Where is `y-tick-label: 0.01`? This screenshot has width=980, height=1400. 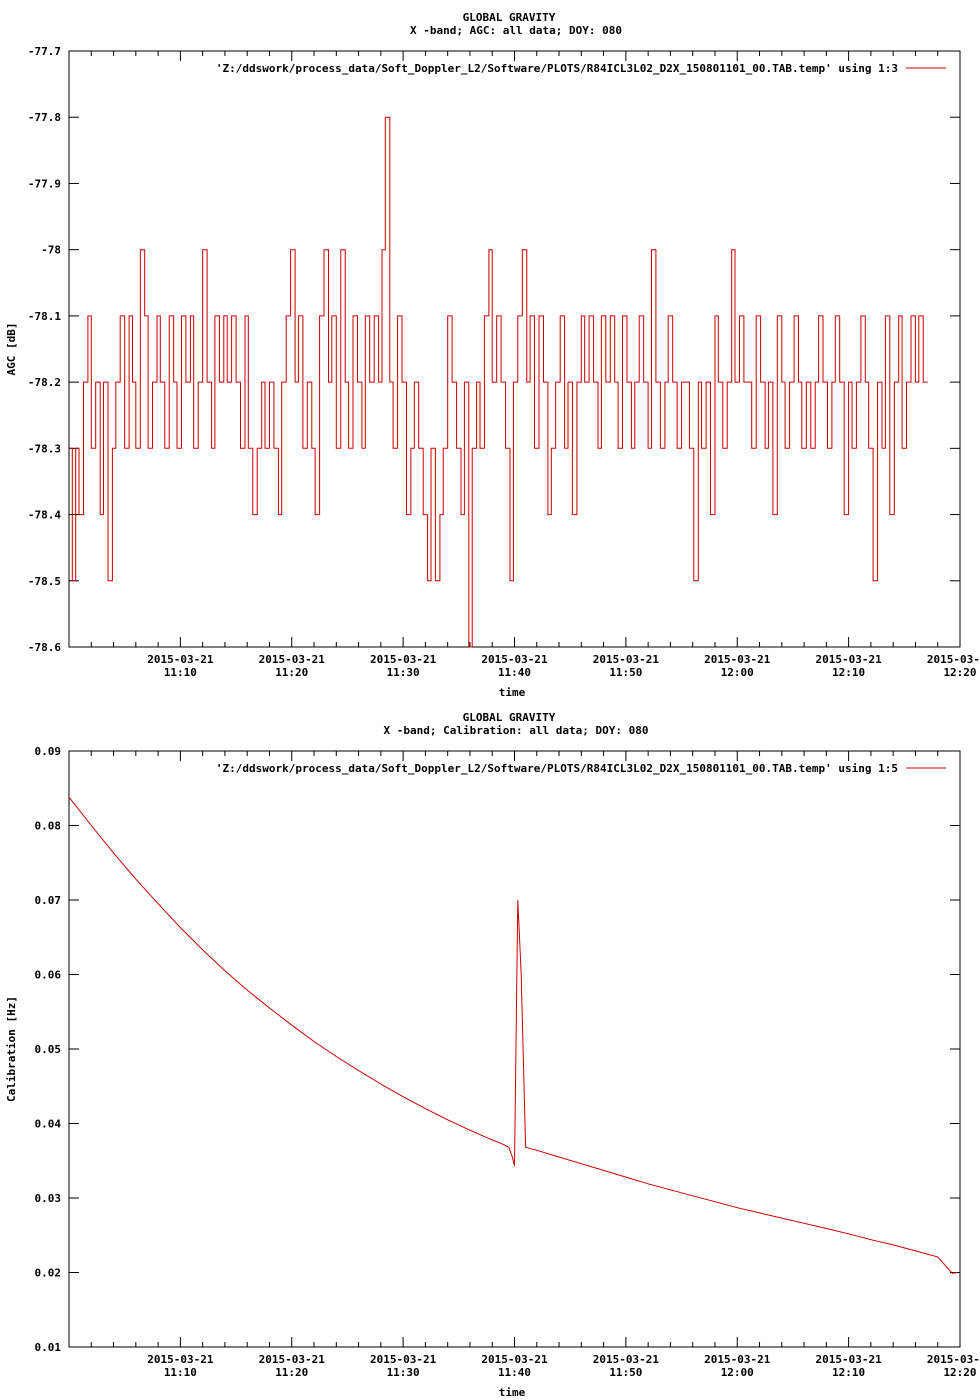 y-tick-label: 0.01 is located at coordinates (48, 1347).